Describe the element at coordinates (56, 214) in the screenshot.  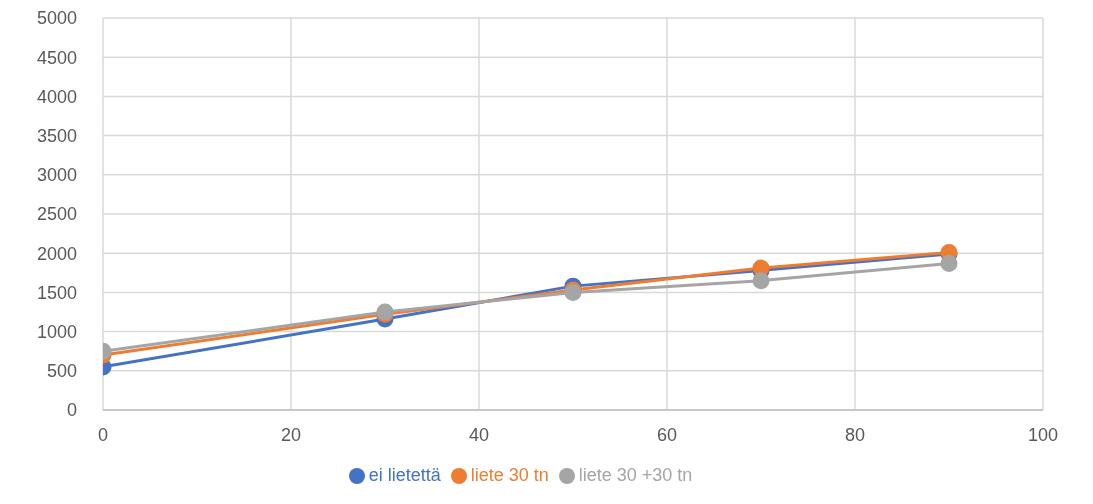
I see `y-tick-label: 2500` at that location.